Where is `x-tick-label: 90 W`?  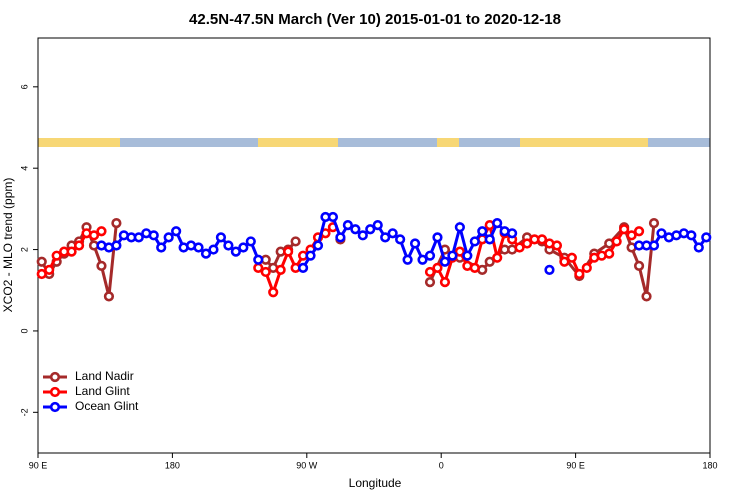 x-tick-label: 90 W is located at coordinates (307, 465).